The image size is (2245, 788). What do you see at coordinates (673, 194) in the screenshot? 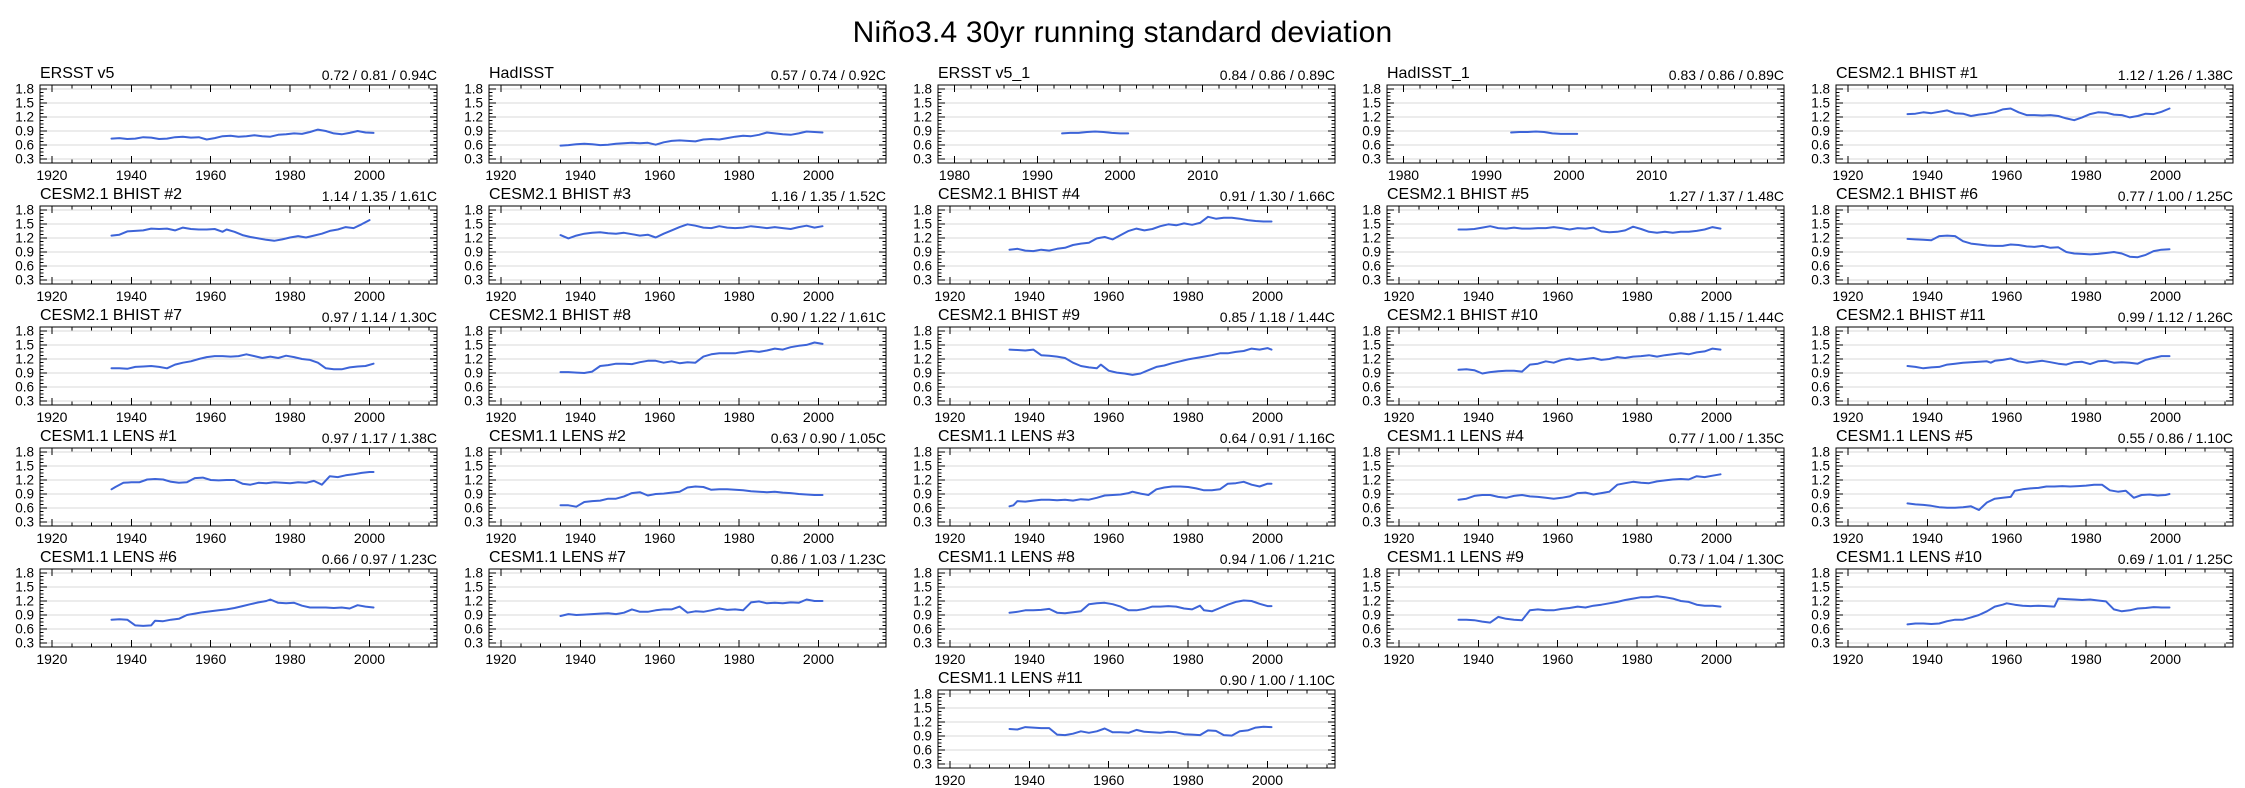
I see `panel-header: CESM2.1 BHIST #3 1.16 / 1.35 / 1.52C` at bounding box center [673, 194].